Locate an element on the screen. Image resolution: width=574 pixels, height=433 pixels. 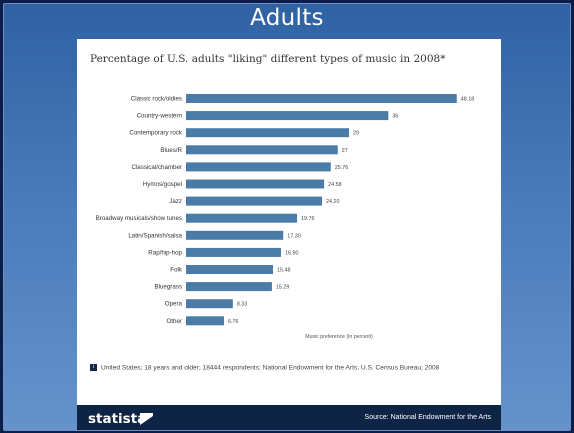
statista-logo: statista is located at coordinates (117, 419).